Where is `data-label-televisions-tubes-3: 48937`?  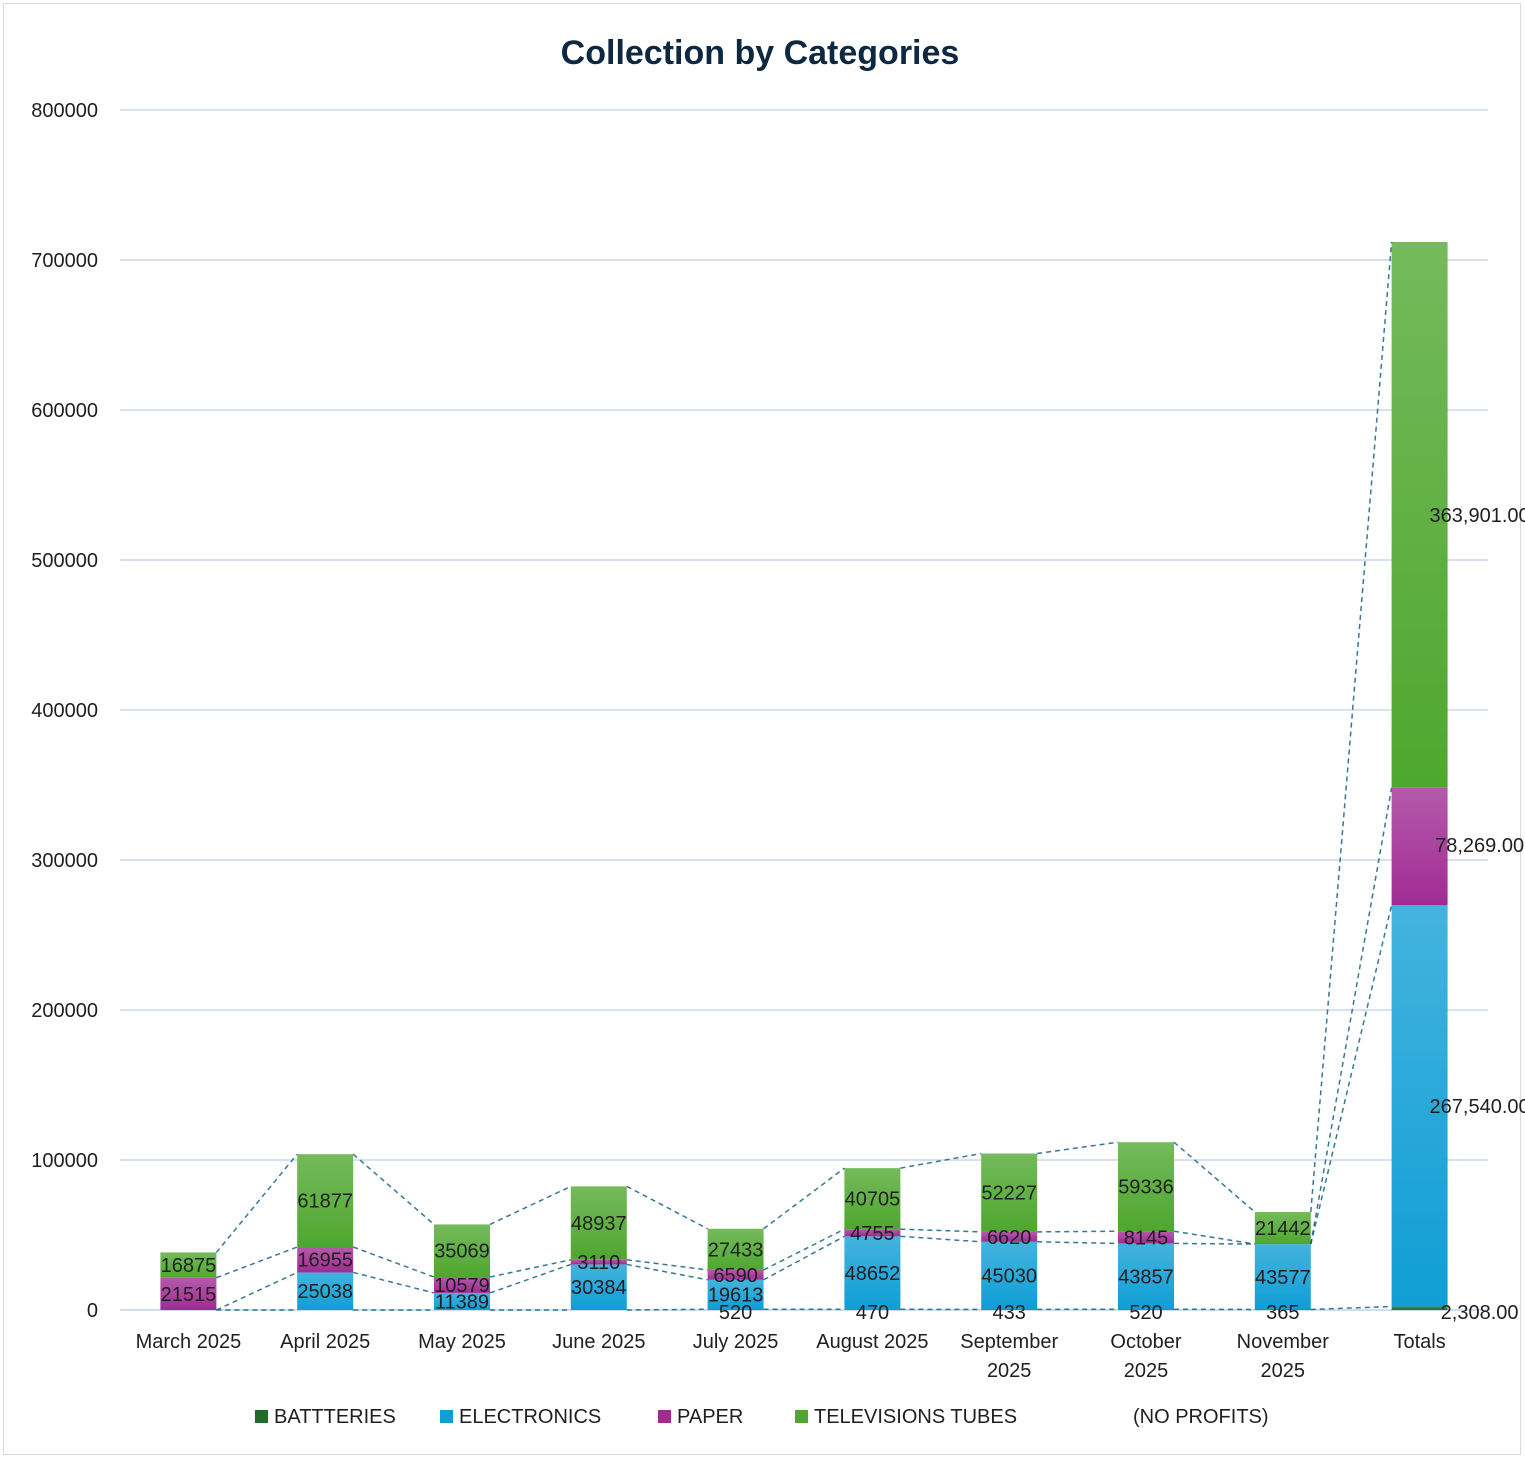 data-label-televisions-tubes-3: 48937 is located at coordinates (599, 1224).